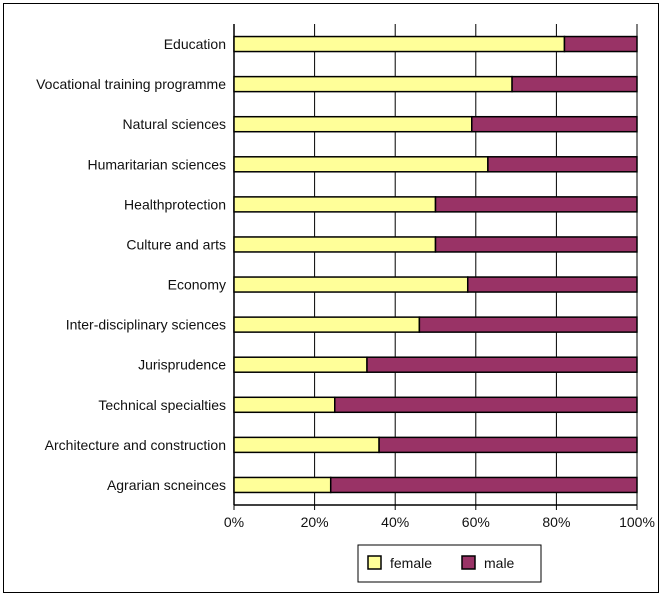  Describe the element at coordinates (162, 405) in the screenshot. I see `category-label: Technical specialties` at that location.